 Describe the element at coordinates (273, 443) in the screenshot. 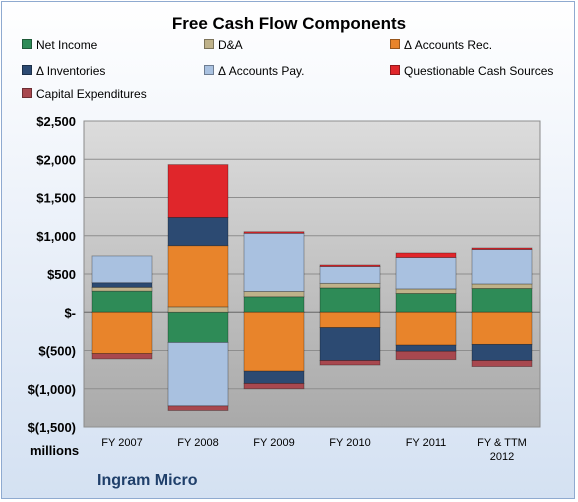

I see `x-tick-label: FY 2009` at that location.